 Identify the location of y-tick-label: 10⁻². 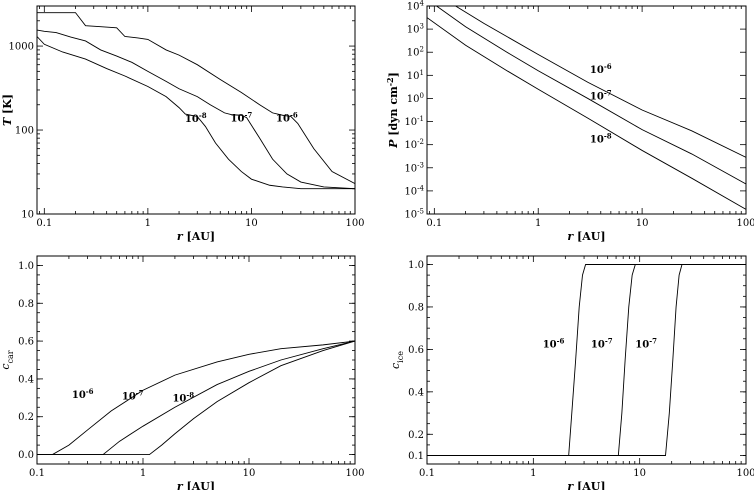
(414, 144).